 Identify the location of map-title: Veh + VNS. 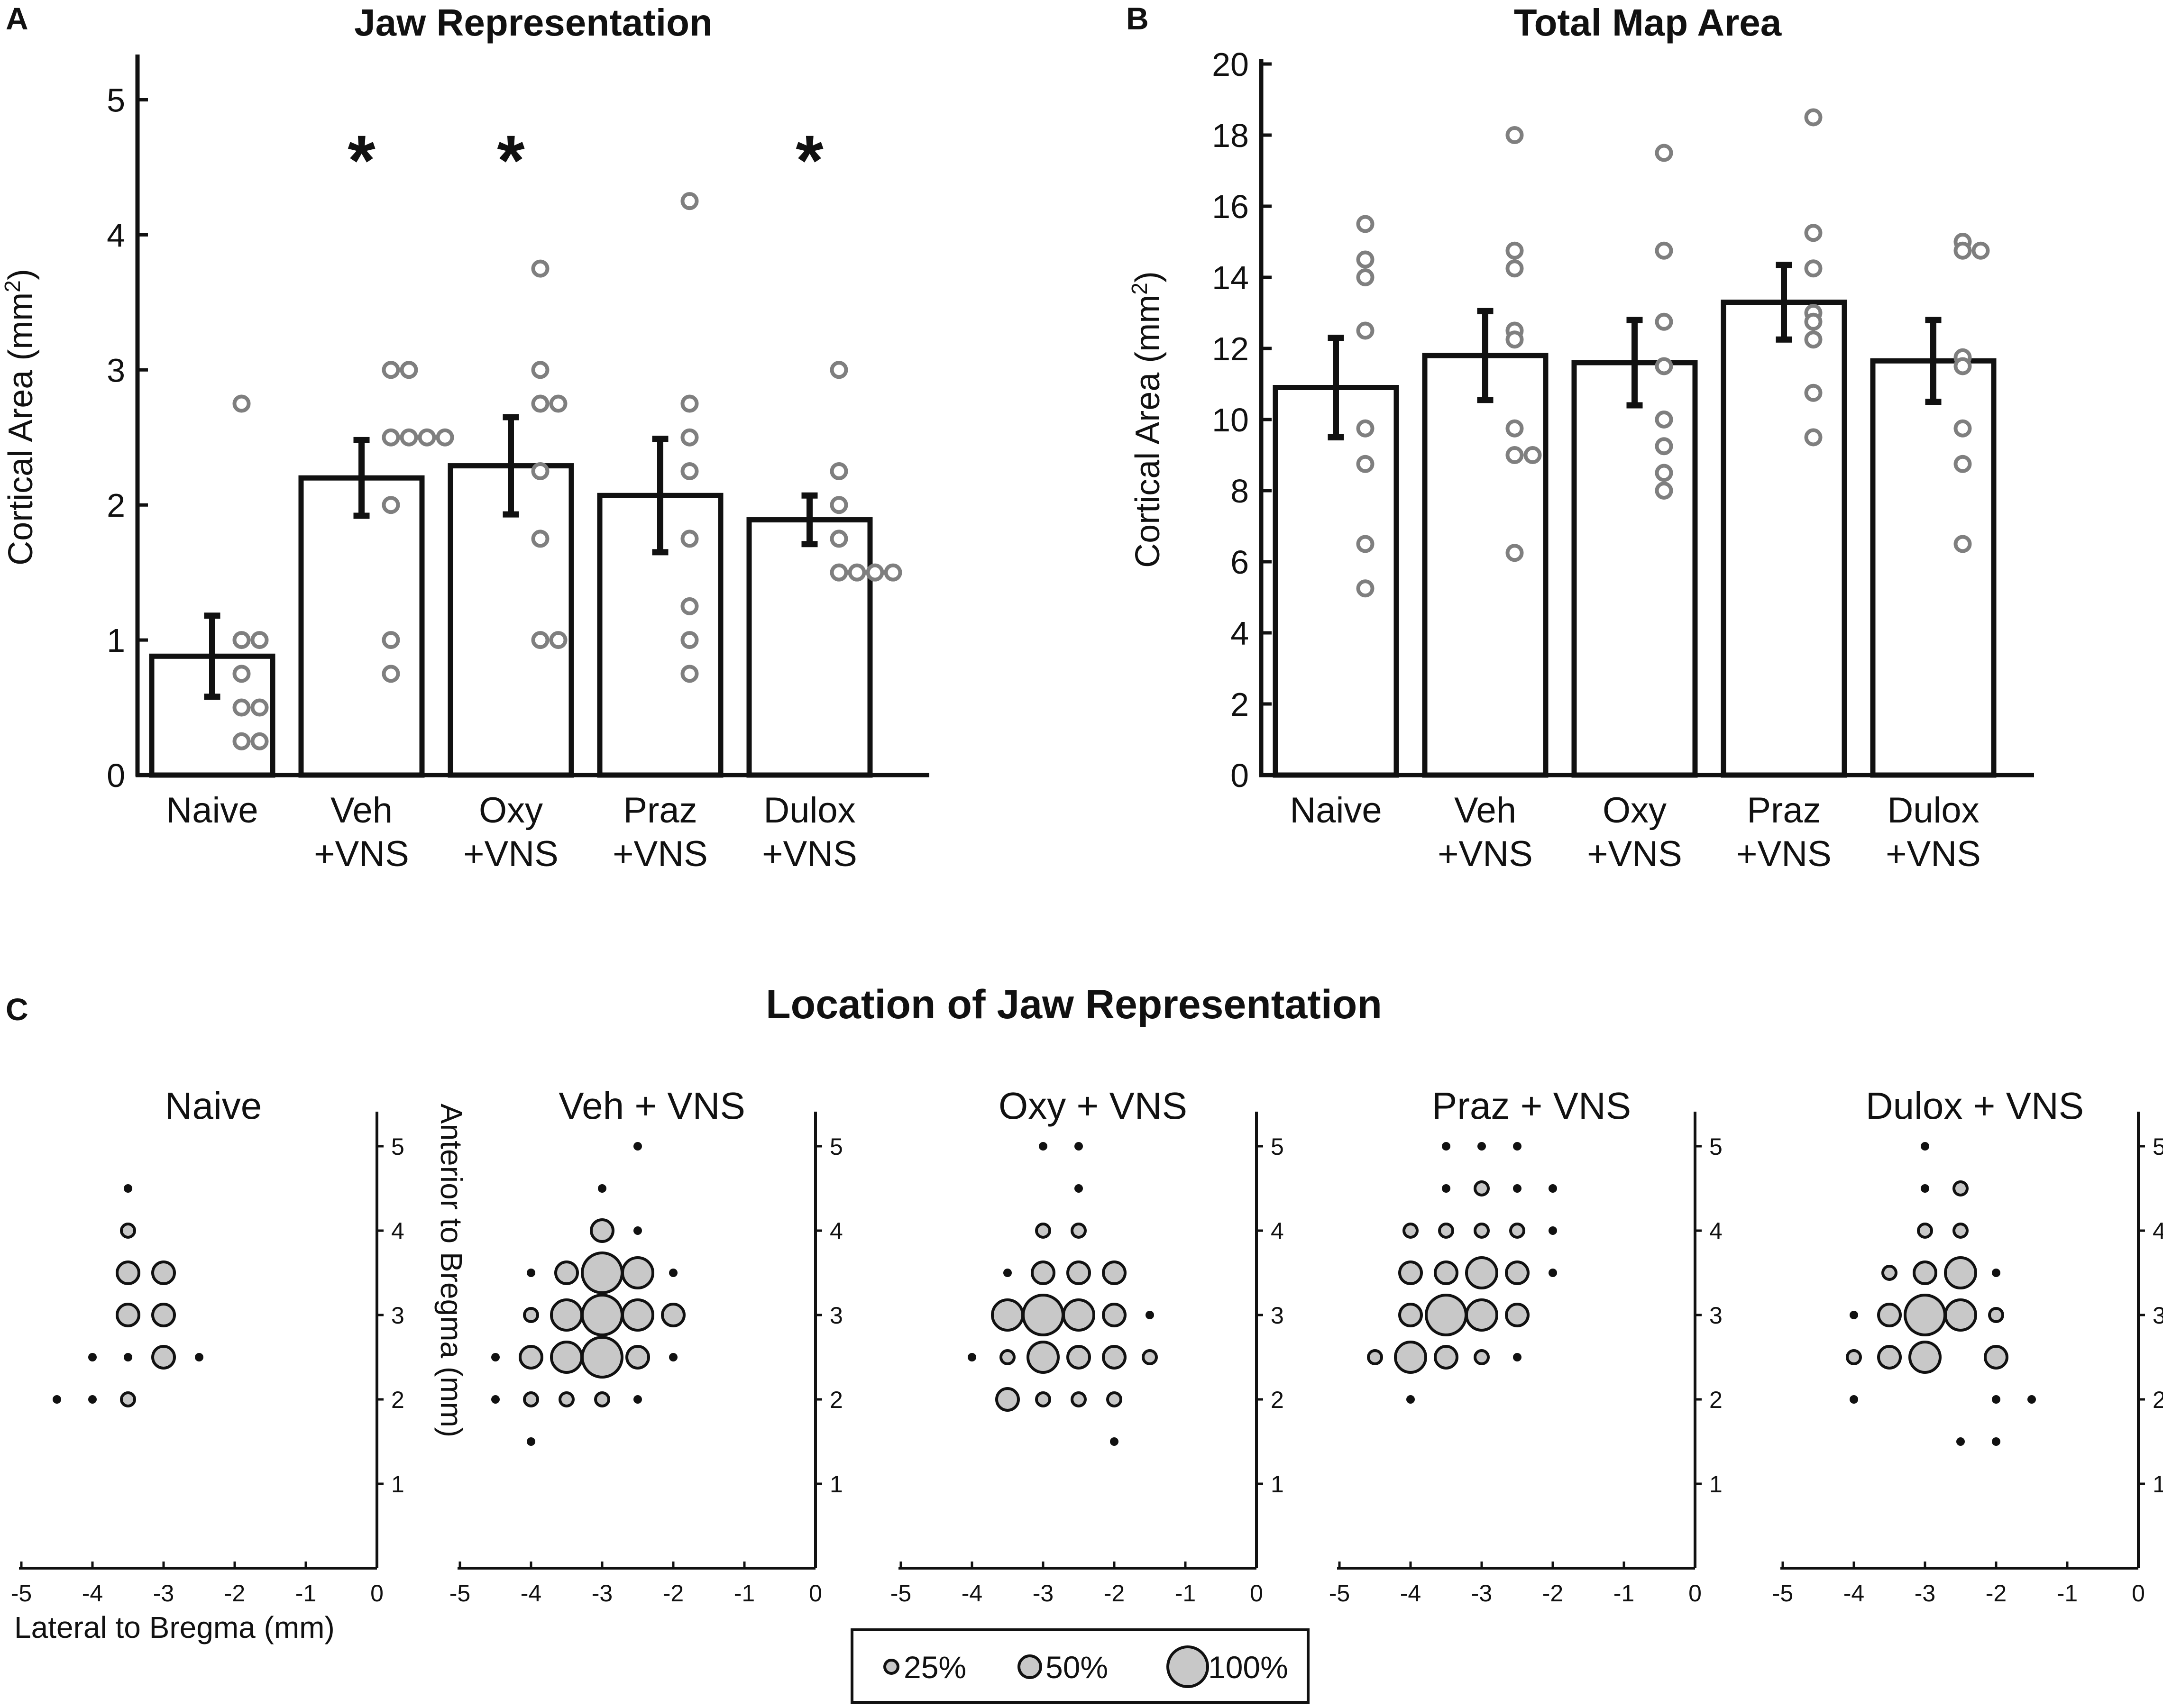
(652, 1106).